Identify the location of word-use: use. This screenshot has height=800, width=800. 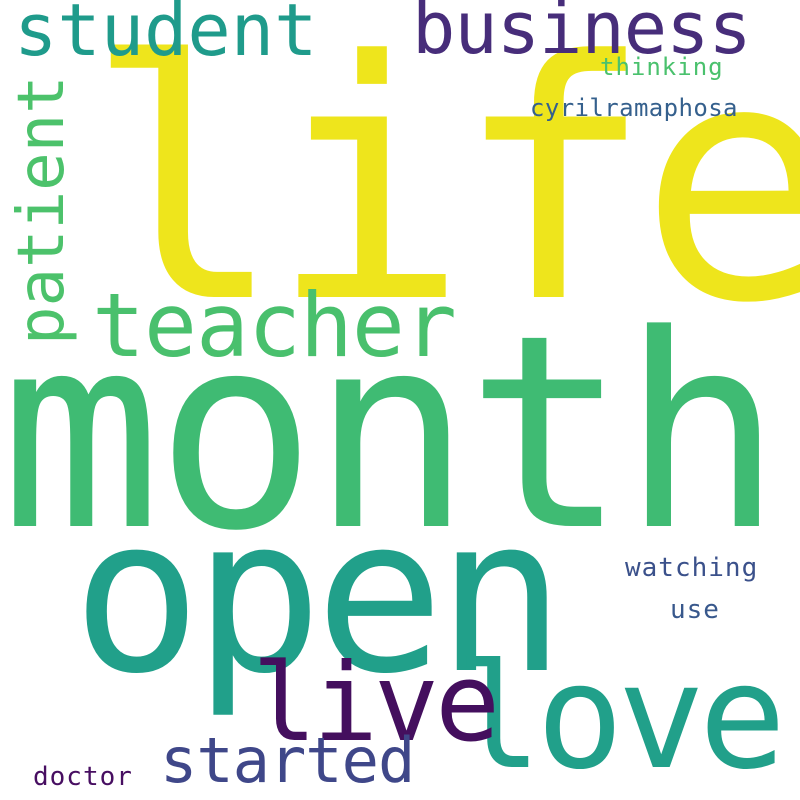
(695, 610).